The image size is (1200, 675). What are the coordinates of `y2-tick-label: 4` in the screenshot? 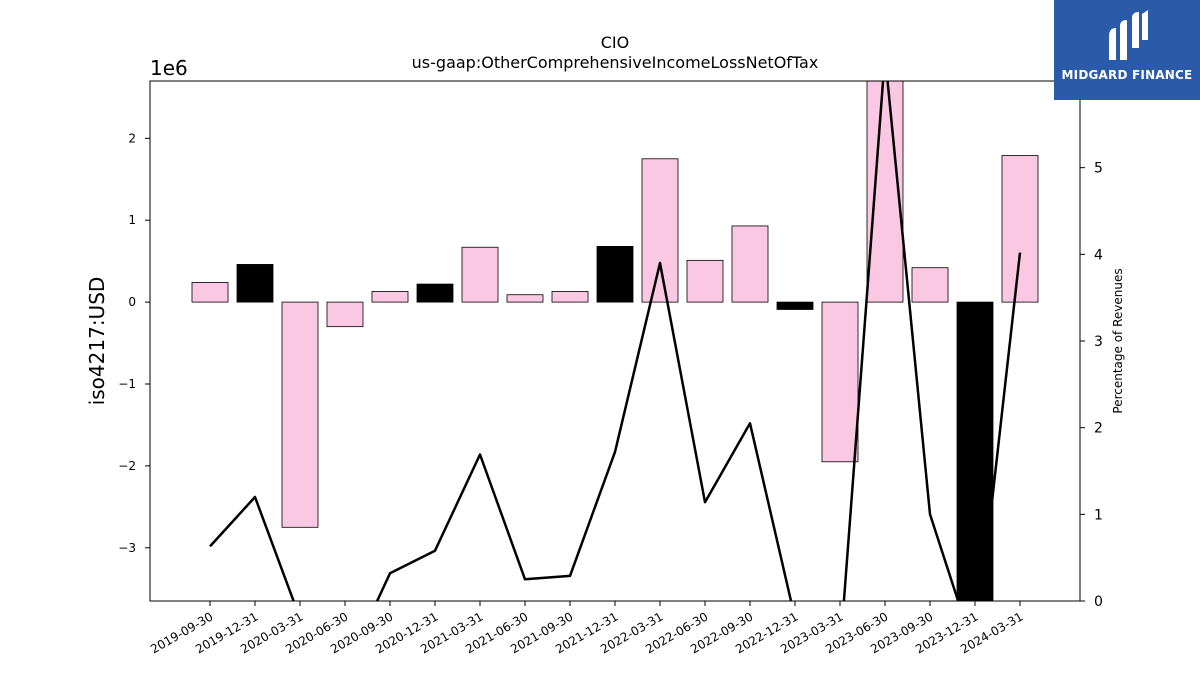 It's located at (1098, 255).